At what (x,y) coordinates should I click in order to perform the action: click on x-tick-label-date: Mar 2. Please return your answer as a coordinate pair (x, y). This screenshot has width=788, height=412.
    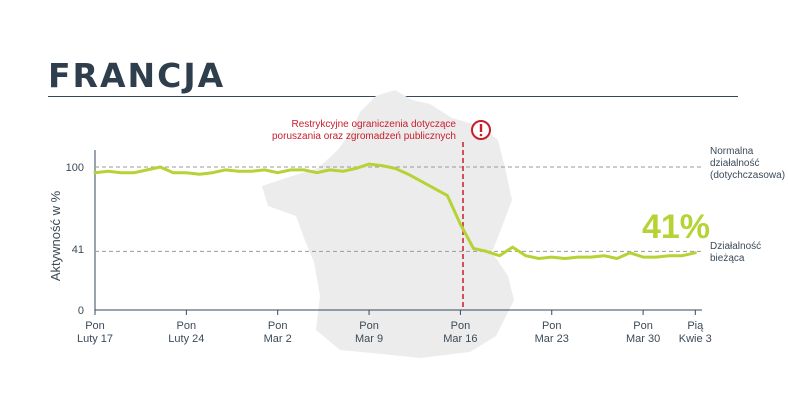
    Looking at the image, I should click on (278, 339).